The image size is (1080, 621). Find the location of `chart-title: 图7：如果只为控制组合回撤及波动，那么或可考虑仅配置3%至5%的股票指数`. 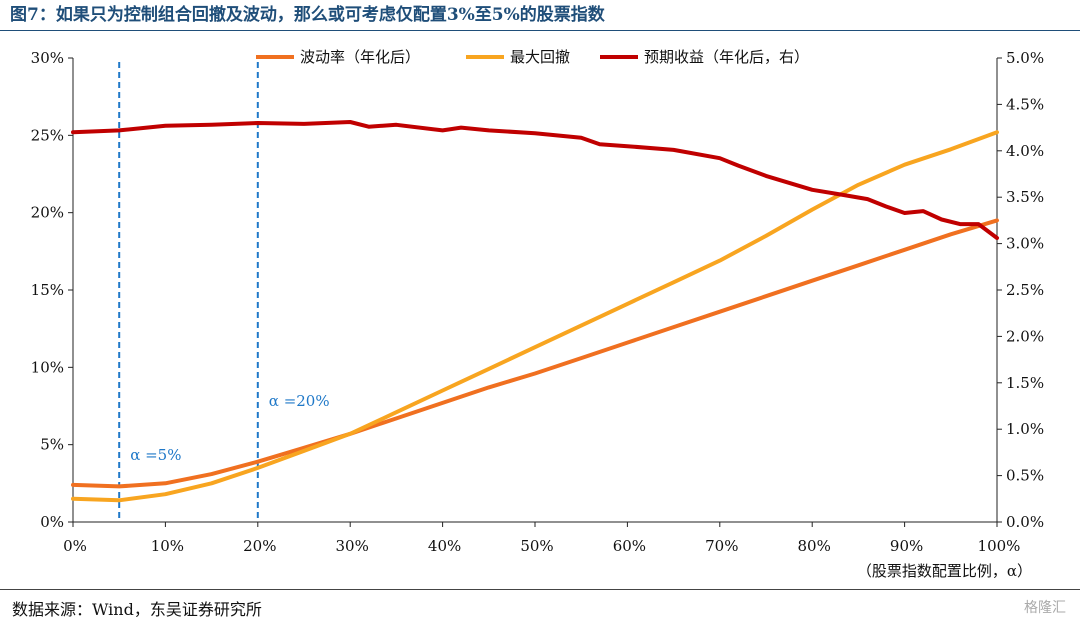

chart-title: 图7：如果只为控制组合回撤及波动，那么或可考虑仅配置3%至5%的股票指数 is located at coordinates (307, 15).